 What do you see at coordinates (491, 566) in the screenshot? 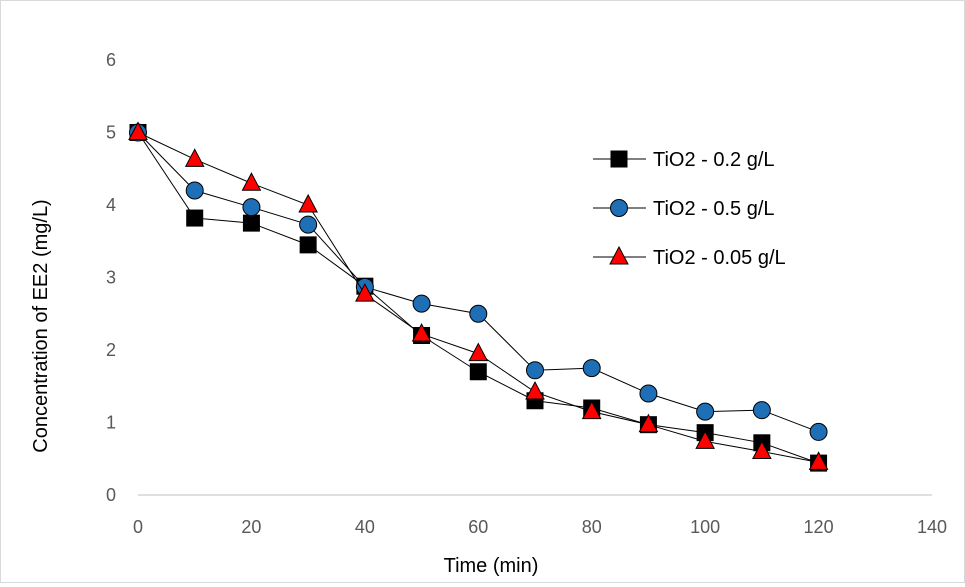
I see `x-axis-title: Time (min)` at bounding box center [491, 566].